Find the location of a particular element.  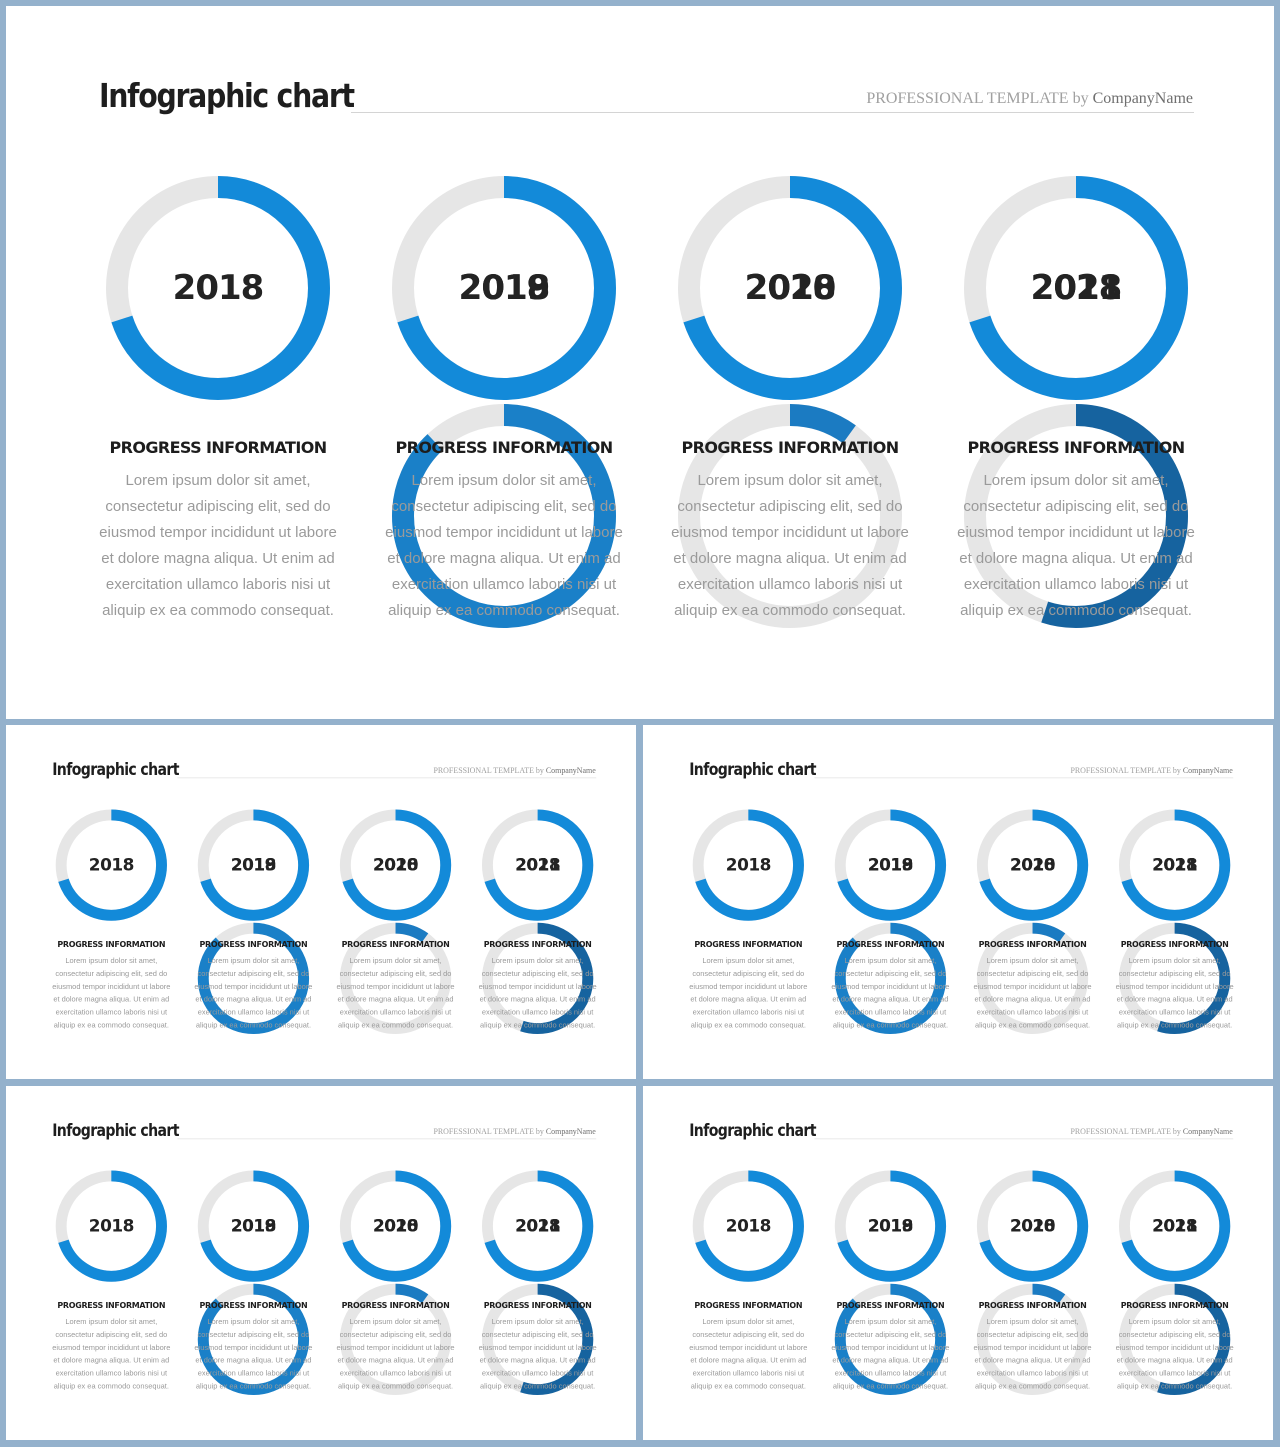

progress-ring: 2018 2019 is located at coordinates (253, 1282).